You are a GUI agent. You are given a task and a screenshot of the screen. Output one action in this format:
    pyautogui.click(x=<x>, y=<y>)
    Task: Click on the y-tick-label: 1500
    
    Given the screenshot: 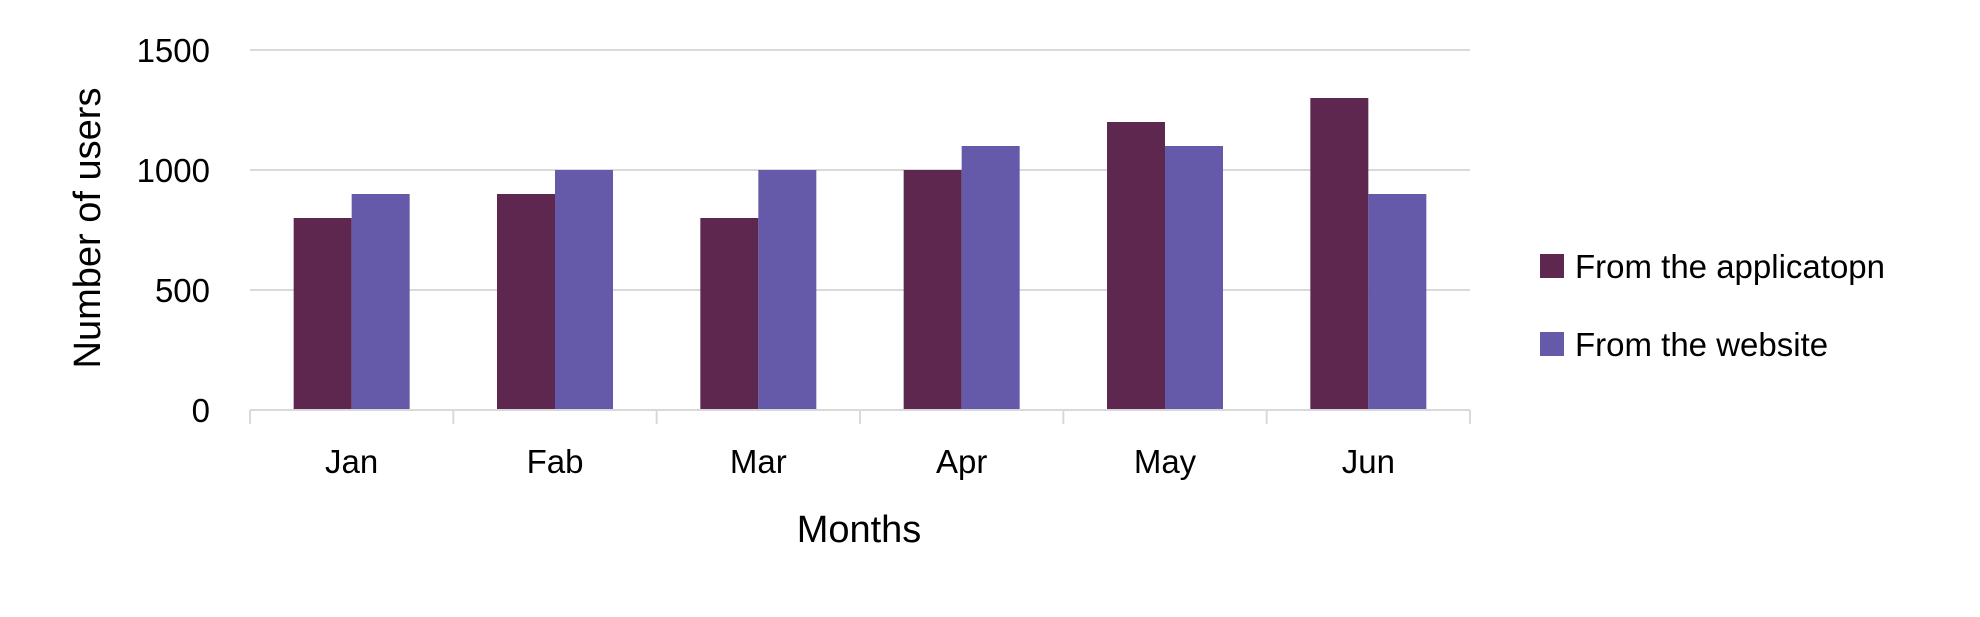 What is the action you would take?
    pyautogui.click(x=173, y=50)
    